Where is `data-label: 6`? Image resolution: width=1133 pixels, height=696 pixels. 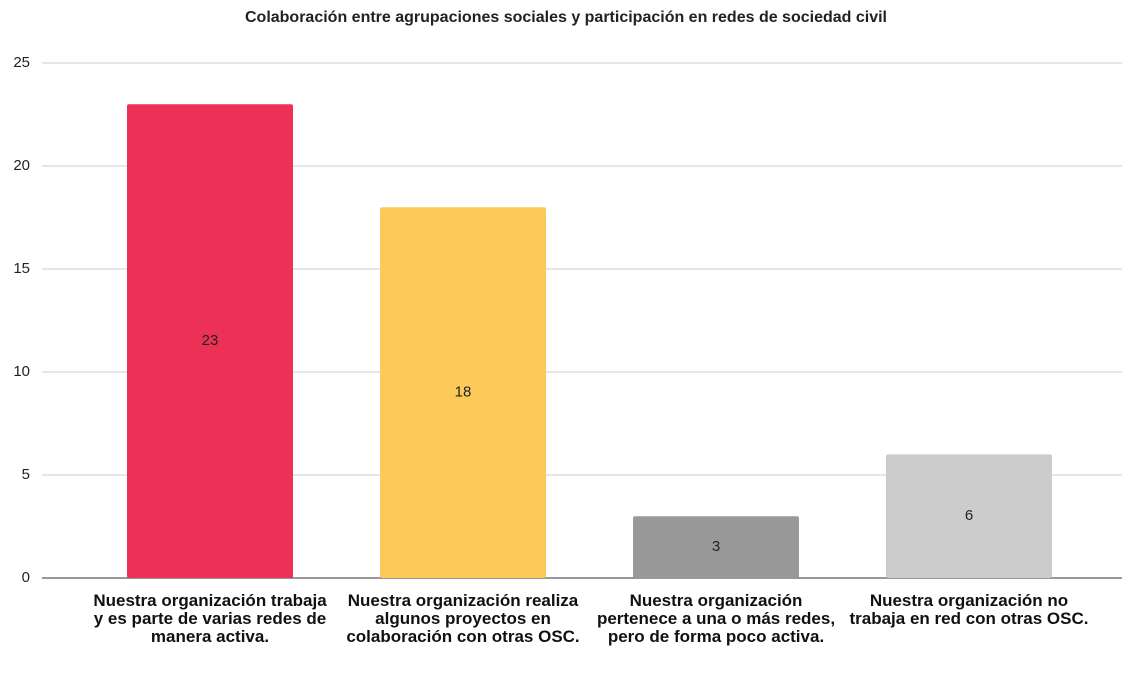 data-label: 6 is located at coordinates (969, 515).